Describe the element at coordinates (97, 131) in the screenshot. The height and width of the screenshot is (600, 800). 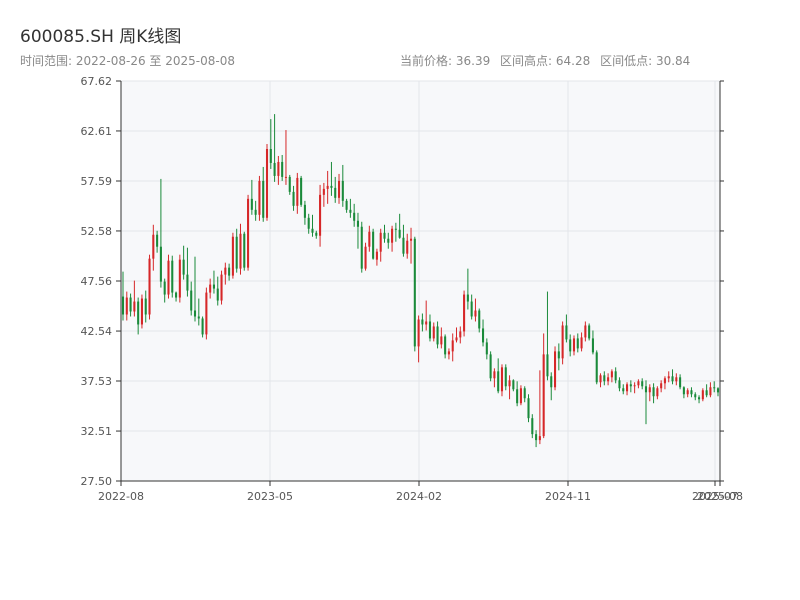
I see `y-tick-label: 62.61` at that location.